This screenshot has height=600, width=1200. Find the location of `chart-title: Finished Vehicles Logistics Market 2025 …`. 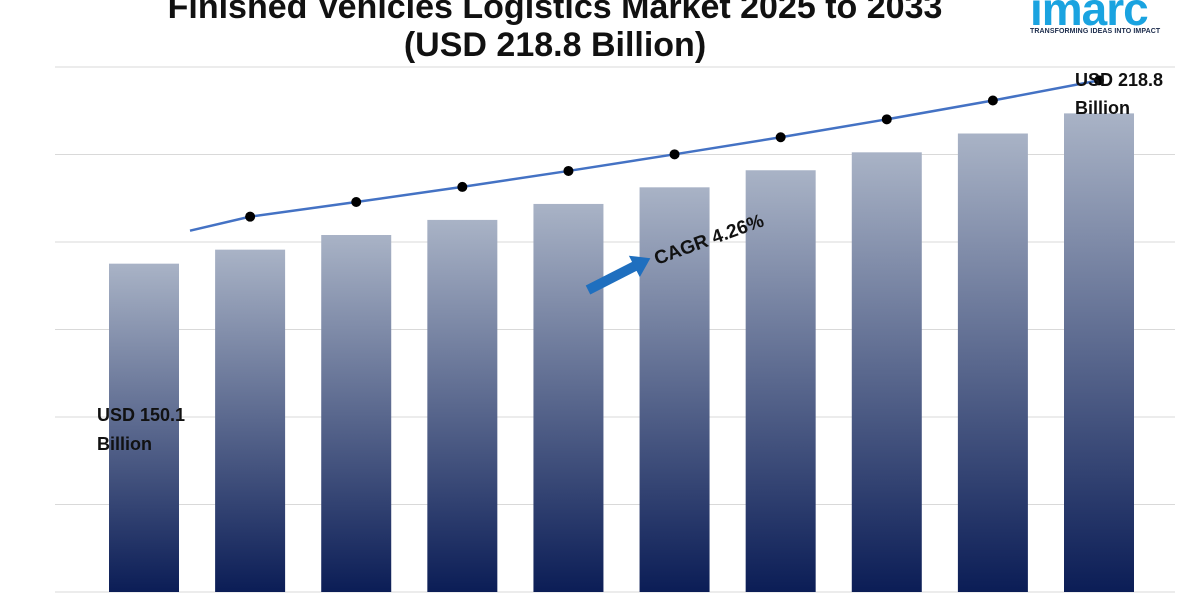

chart-title: Finished Vehicles Logistics Market 2025 … is located at coordinates (555, 32).